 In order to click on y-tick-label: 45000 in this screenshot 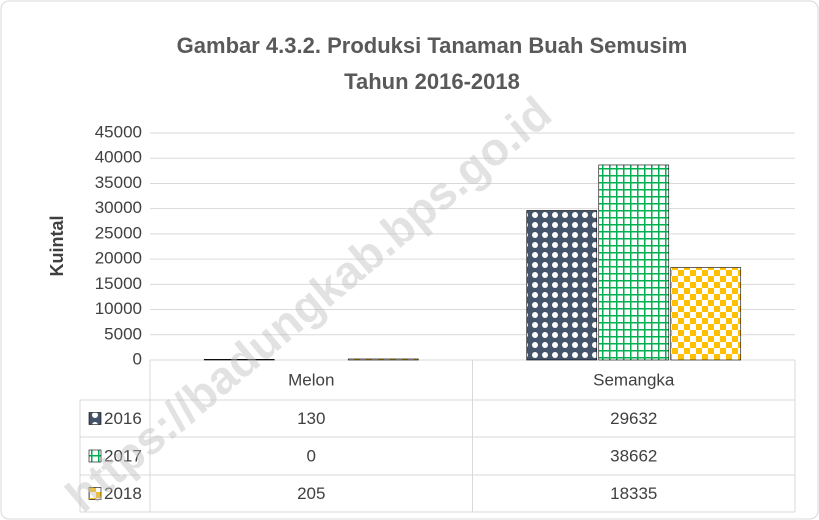, I will do `click(118, 131)`.